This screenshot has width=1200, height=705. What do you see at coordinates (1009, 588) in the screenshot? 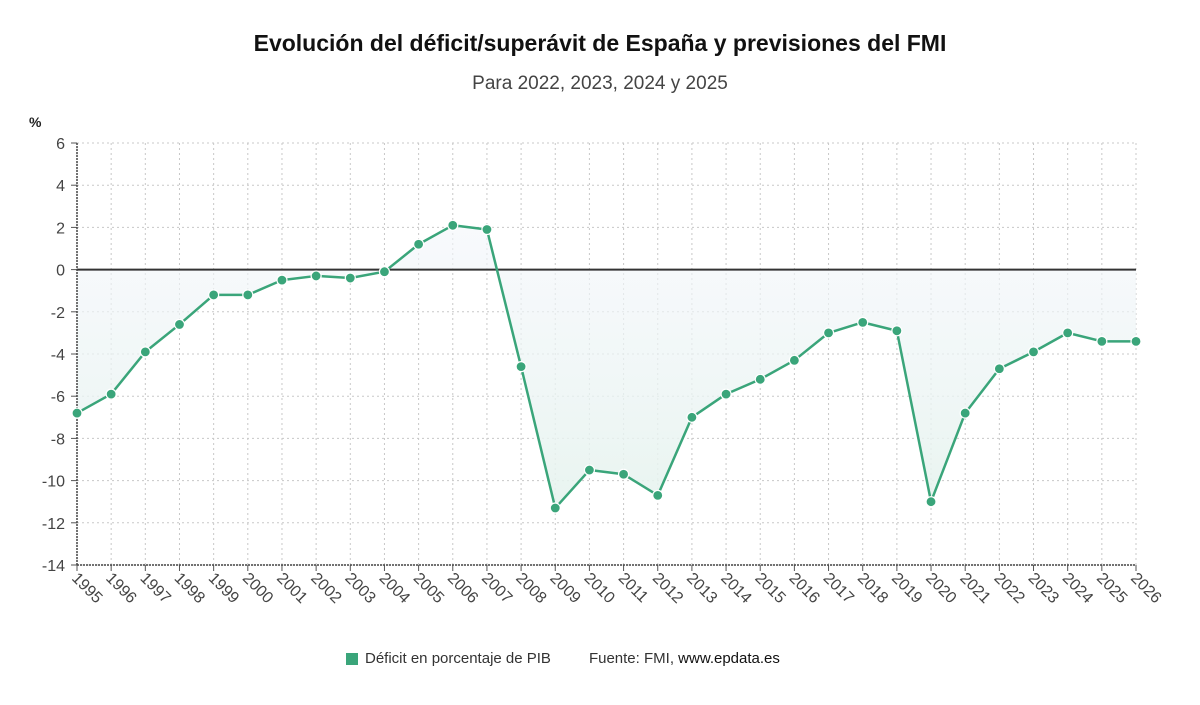
I see `x-tick-label: 2022` at bounding box center [1009, 588].